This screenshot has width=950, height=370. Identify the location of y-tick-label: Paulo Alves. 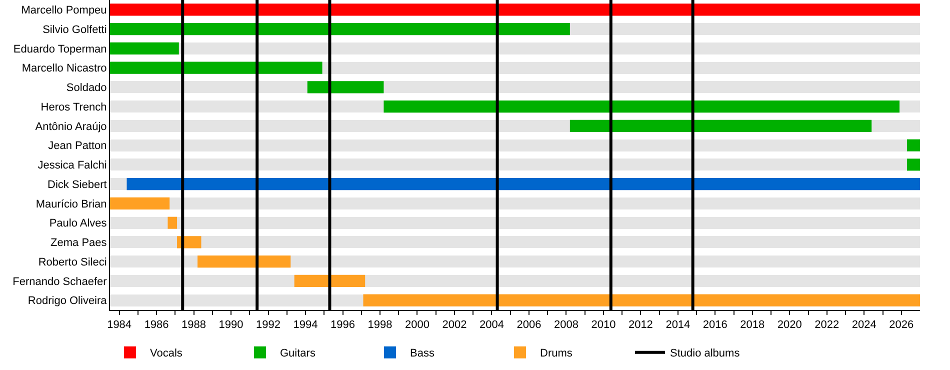
(78, 224).